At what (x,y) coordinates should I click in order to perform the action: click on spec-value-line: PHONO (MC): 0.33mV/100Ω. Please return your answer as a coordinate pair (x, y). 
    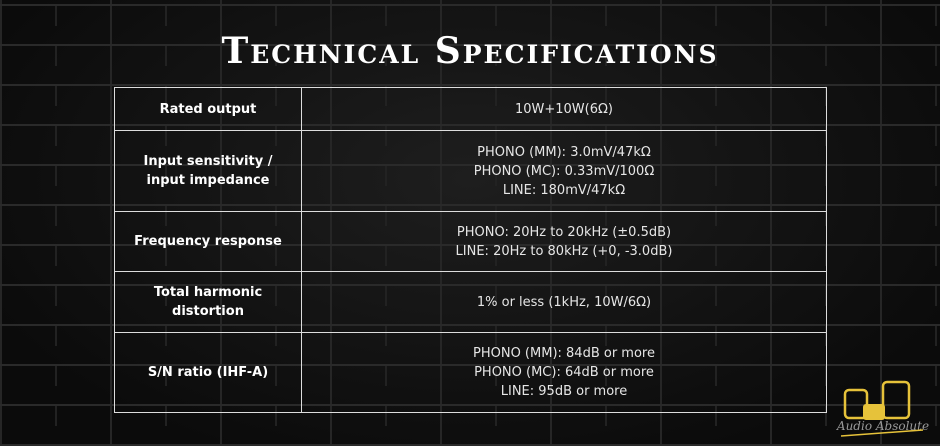
    Looking at the image, I should click on (564, 171).